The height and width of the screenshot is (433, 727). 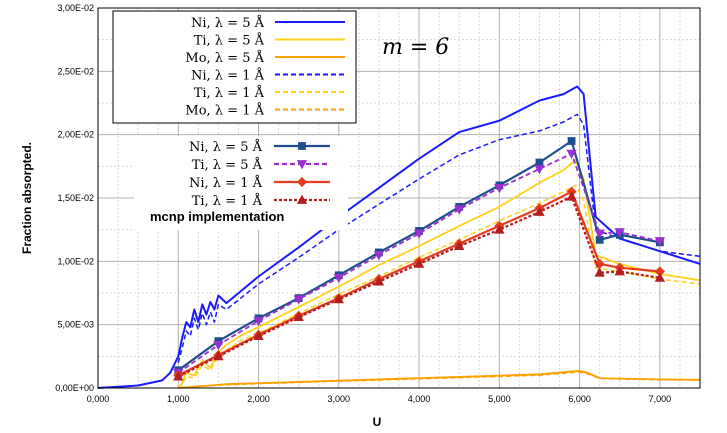 What do you see at coordinates (224, 111) in the screenshot?
I see `legend-entry-label: Mo, λ = 1 Å` at bounding box center [224, 111].